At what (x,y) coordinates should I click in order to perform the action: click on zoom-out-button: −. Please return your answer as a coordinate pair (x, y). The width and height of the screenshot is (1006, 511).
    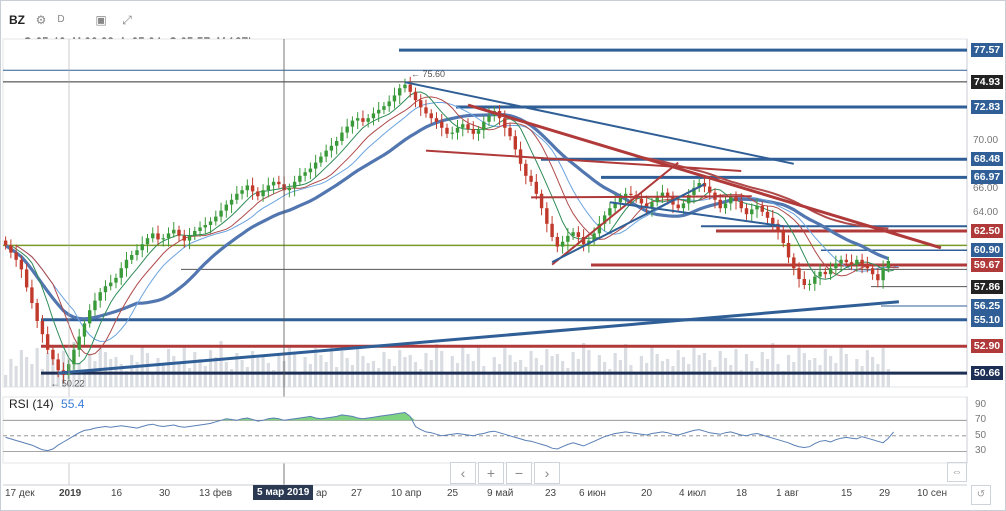
    Looking at the image, I should click on (519, 473).